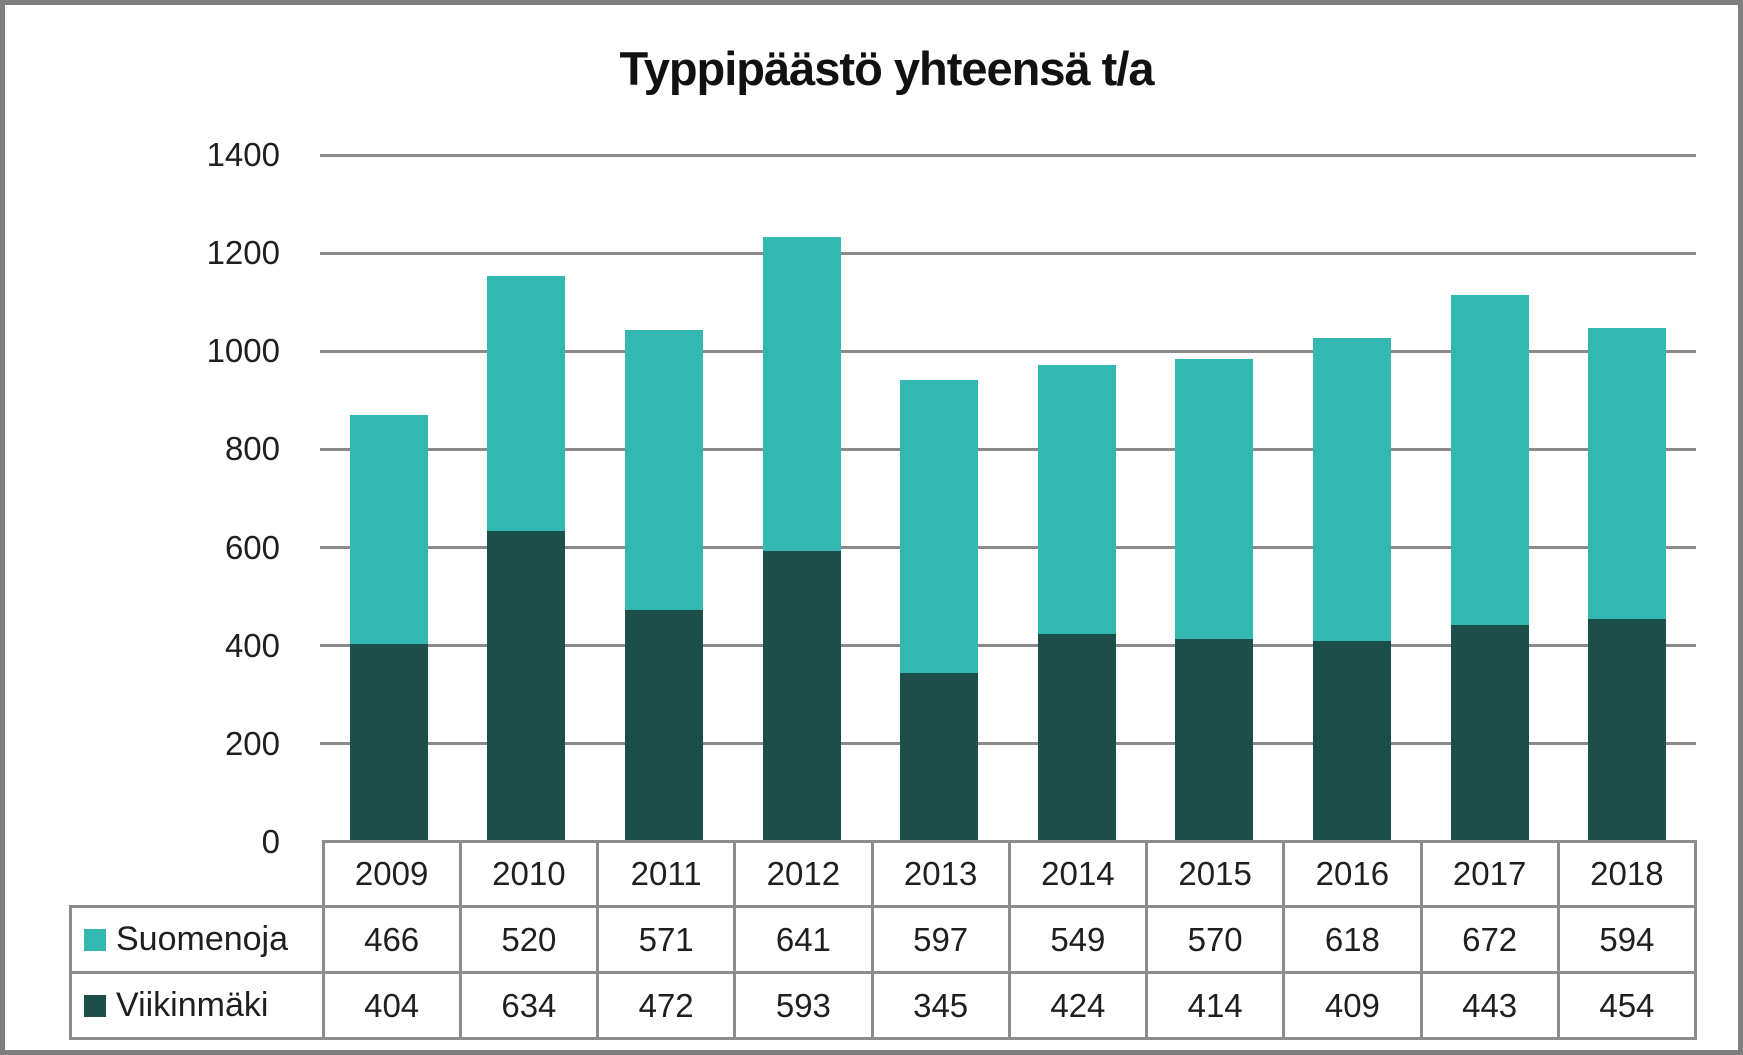  Describe the element at coordinates (801, 393) in the screenshot. I see `bar-segment-suomenoja-2012` at that location.